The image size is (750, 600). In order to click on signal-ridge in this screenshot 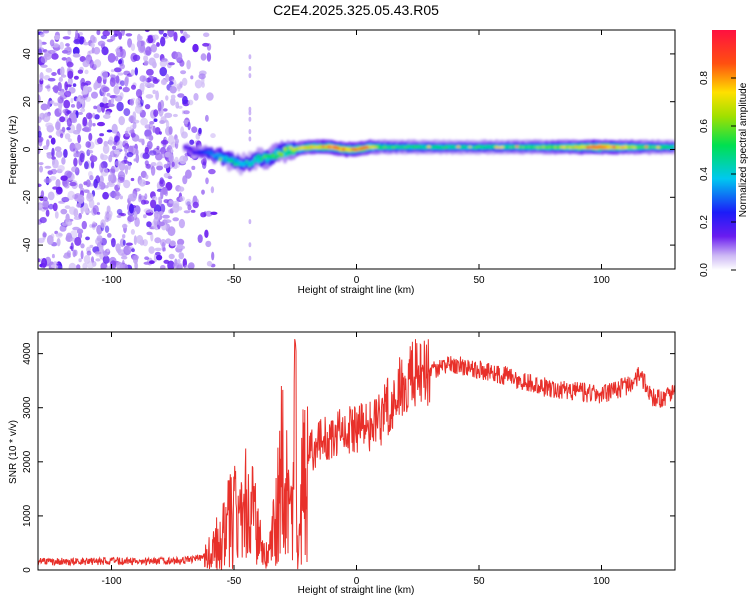, I will do `click(428, 157)`.